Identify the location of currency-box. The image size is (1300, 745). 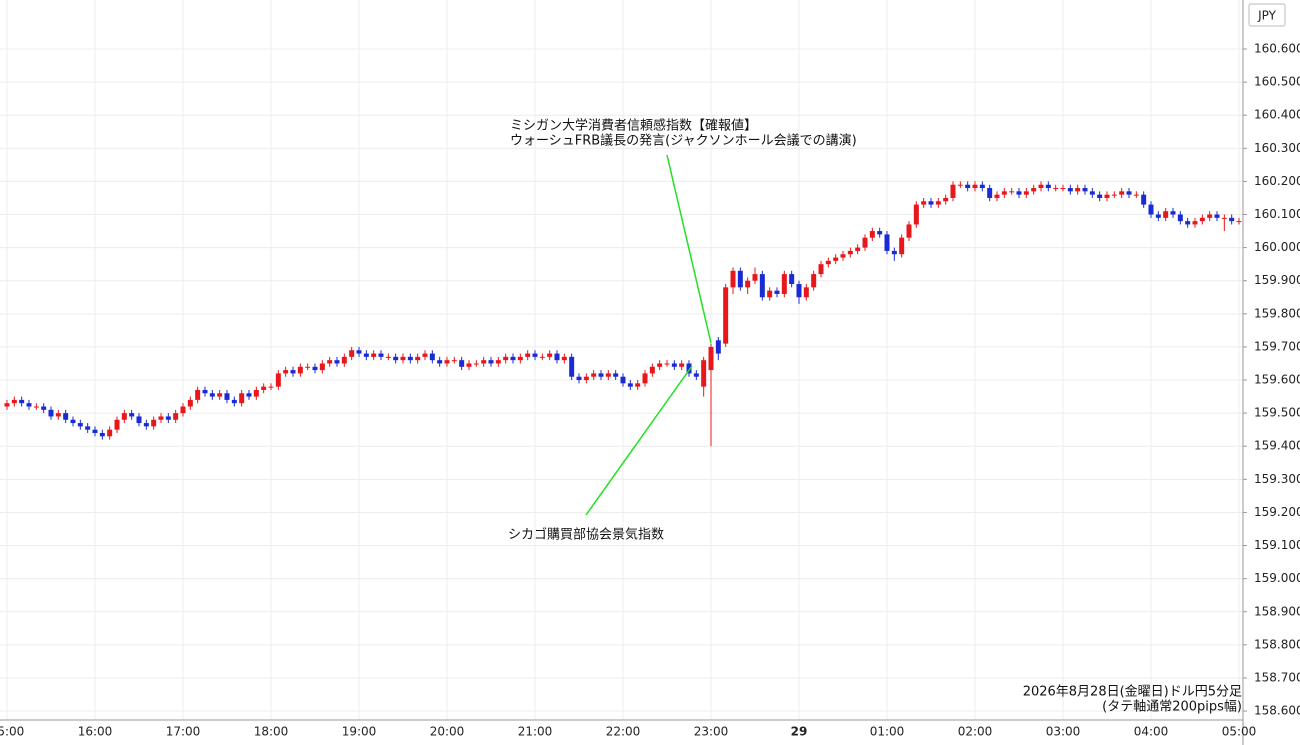
(1267, 15).